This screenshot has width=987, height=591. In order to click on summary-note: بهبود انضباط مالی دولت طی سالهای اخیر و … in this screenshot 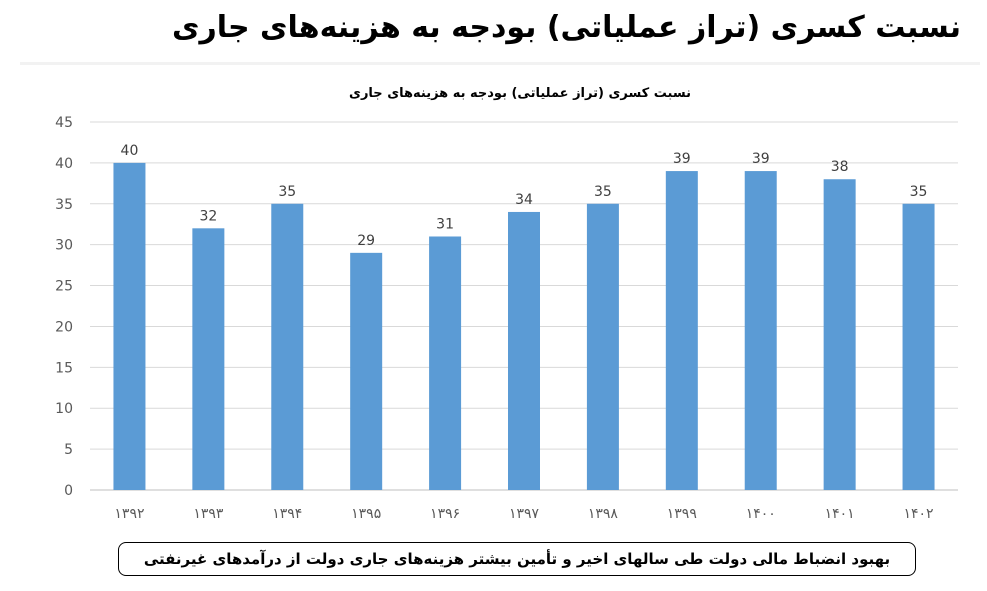, I will do `click(517, 559)`.